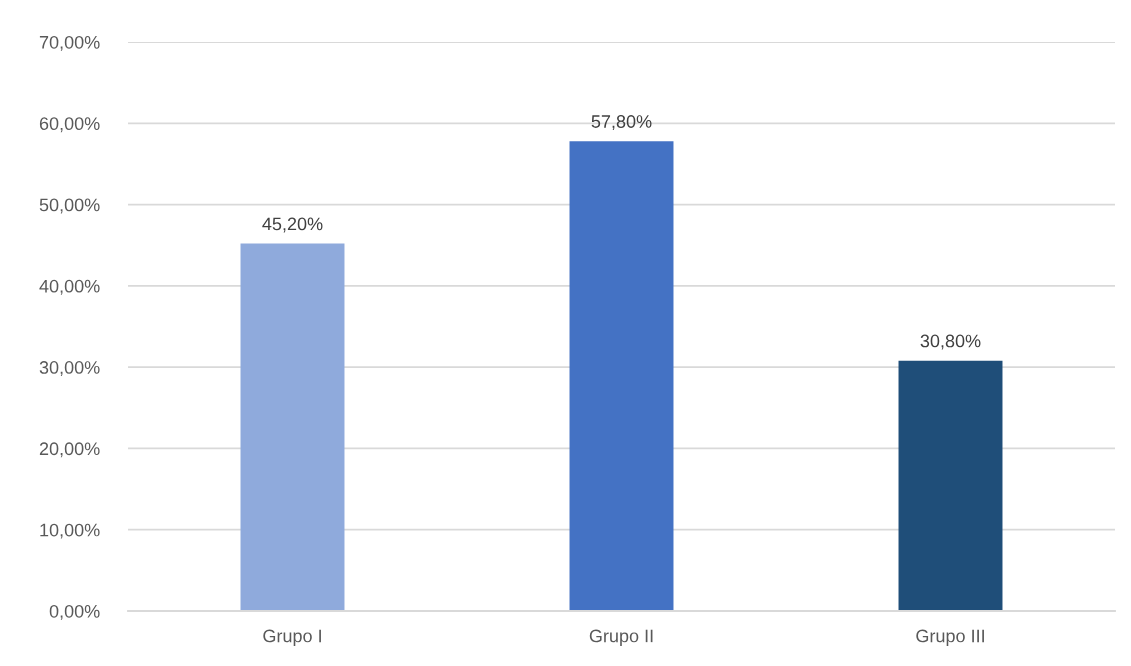 Image resolution: width=1131 pixels, height=666 pixels. Describe the element at coordinates (74, 612) in the screenshot. I see `y-tick-label: 0,00%` at that location.